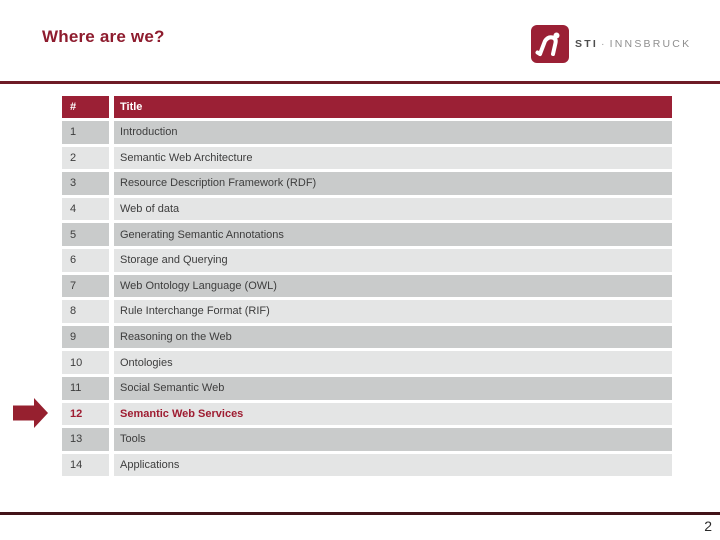  Describe the element at coordinates (176, 337) in the screenshot. I see `row-title: Reasoning on the Web` at that location.